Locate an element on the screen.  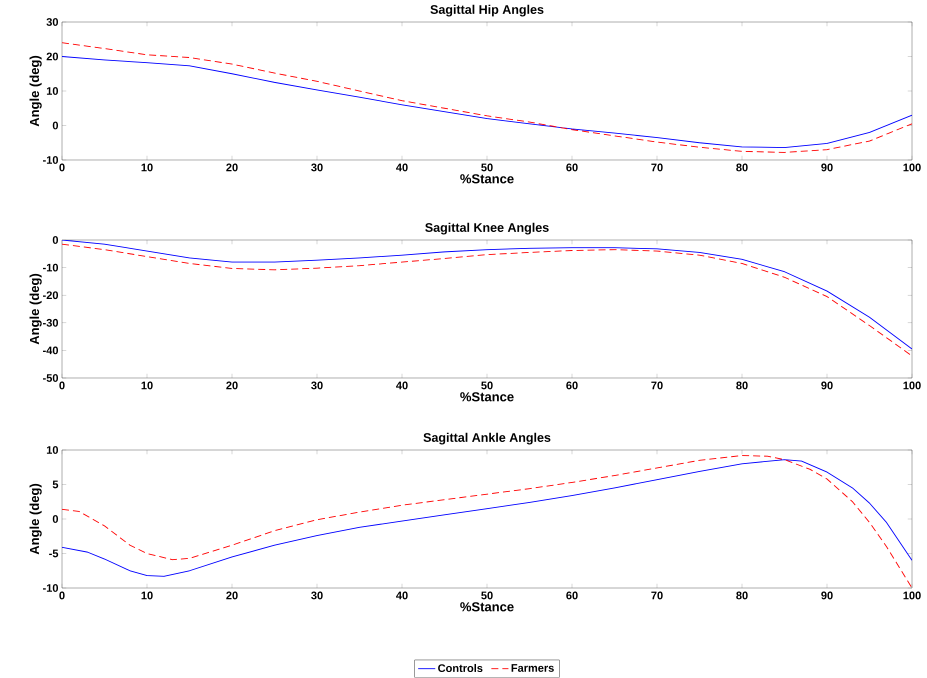
y-tick-label: 30 is located at coordinates (52, 22).